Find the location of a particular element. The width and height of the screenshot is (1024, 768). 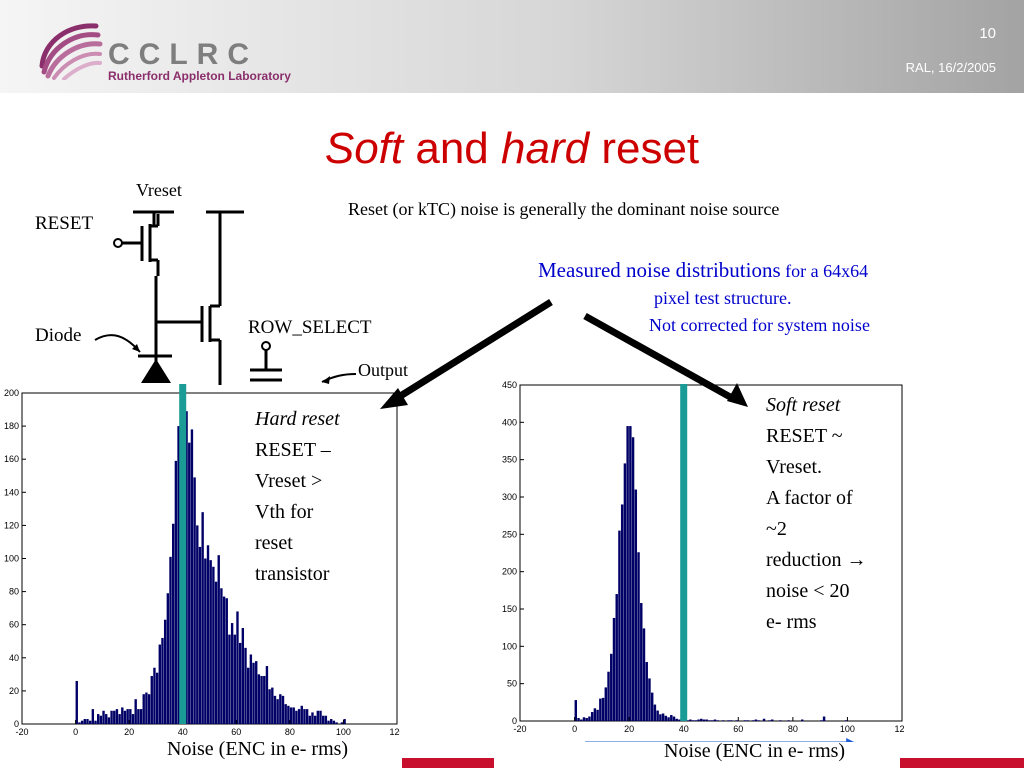

hard-y-tick-label: 60 is located at coordinates (14, 625).